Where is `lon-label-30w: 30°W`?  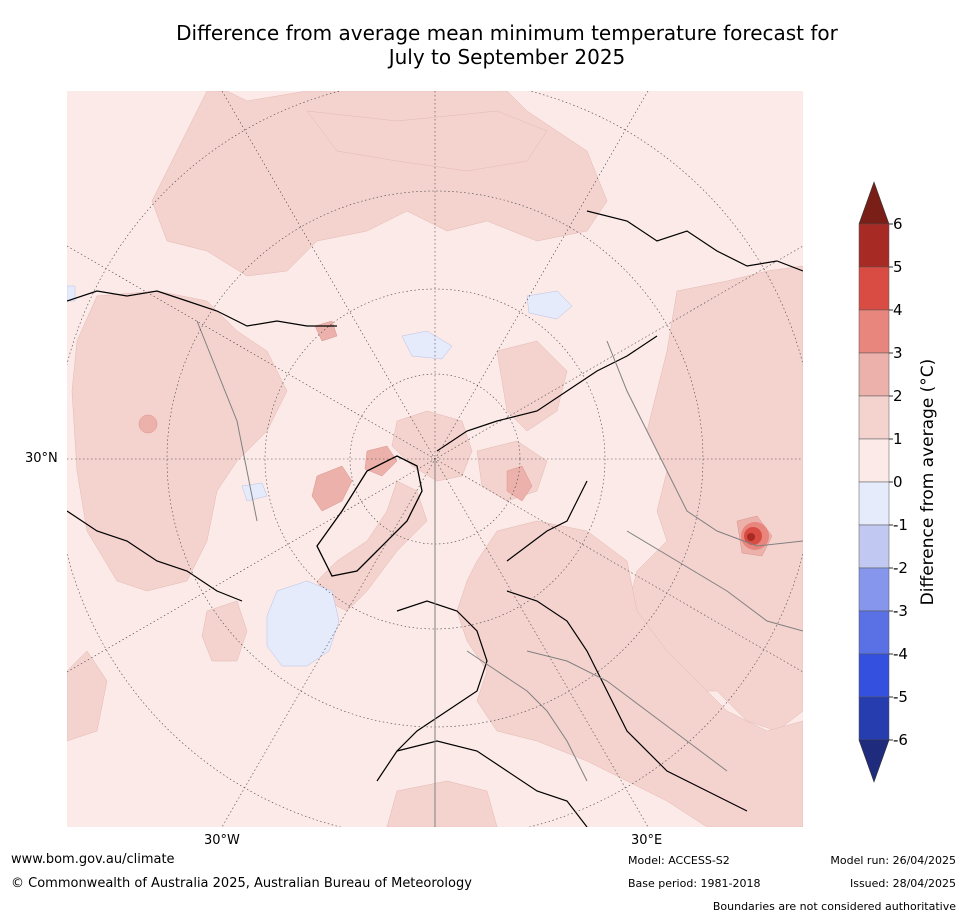 lon-label-30w: 30°W is located at coordinates (222, 840).